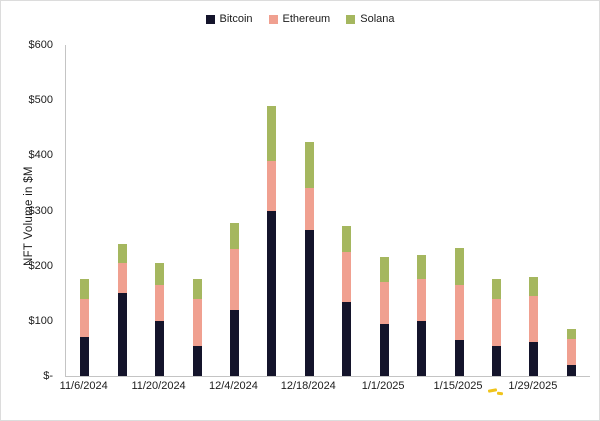 This screenshot has height=421, width=600. Describe the element at coordinates (40, 320) in the screenshot. I see `y-tick-label: $100` at that location.